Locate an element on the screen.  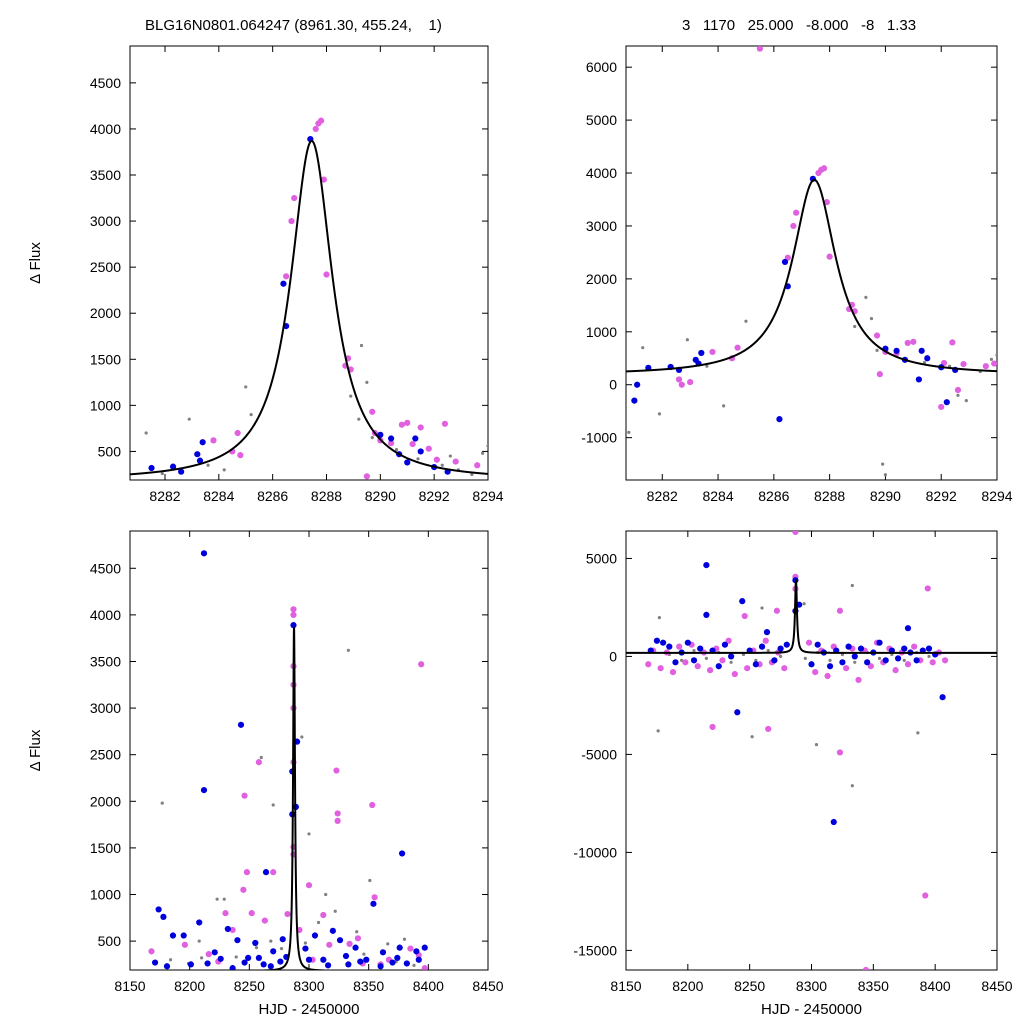
x-tick-label: 8292 is located at coordinates (434, 496).